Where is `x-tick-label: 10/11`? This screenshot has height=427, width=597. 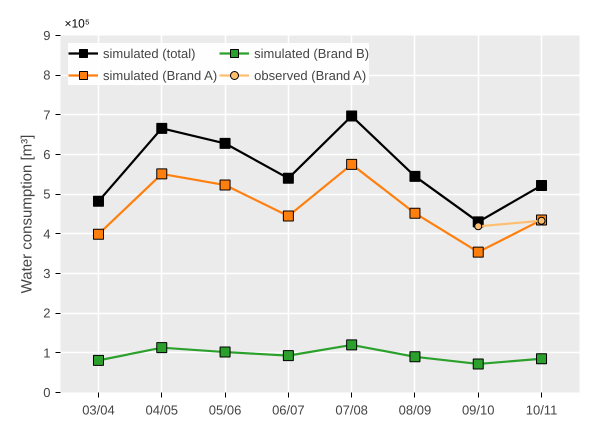 x-tick-label: 10/11 is located at coordinates (542, 410).